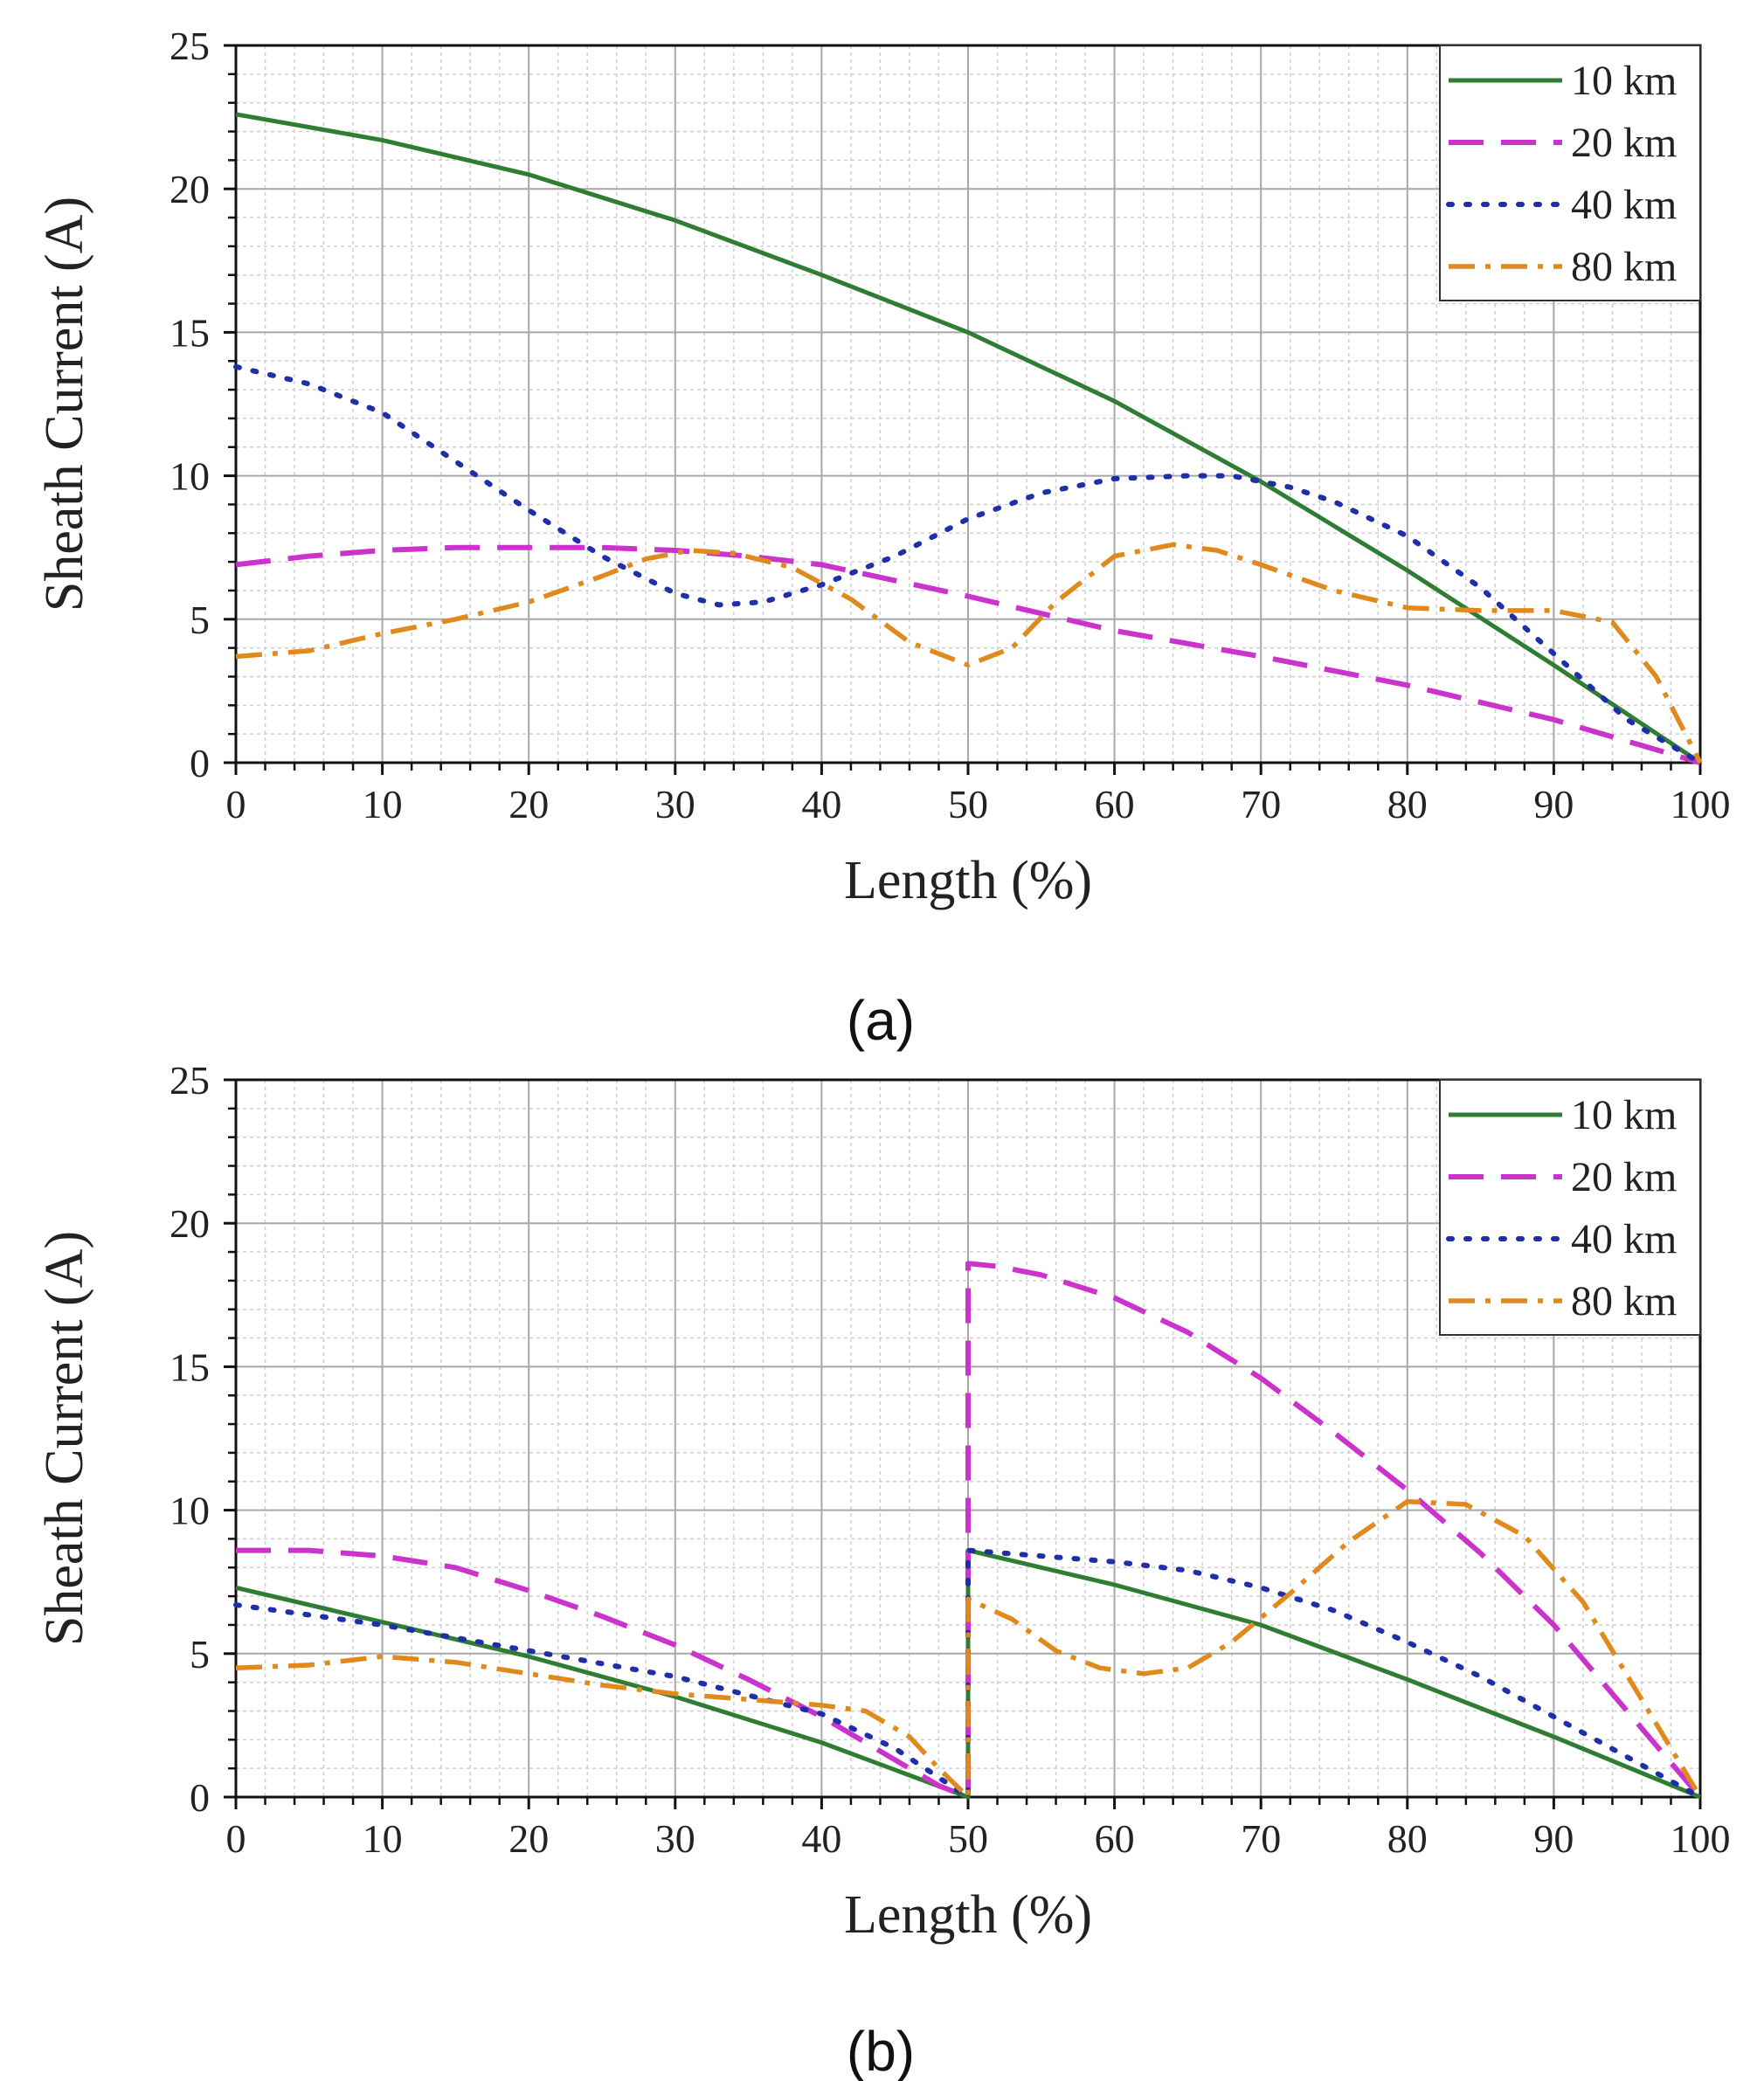 The image size is (1764, 2081). What do you see at coordinates (881, 1020) in the screenshot?
I see `panel-caption-a: (a)` at bounding box center [881, 1020].